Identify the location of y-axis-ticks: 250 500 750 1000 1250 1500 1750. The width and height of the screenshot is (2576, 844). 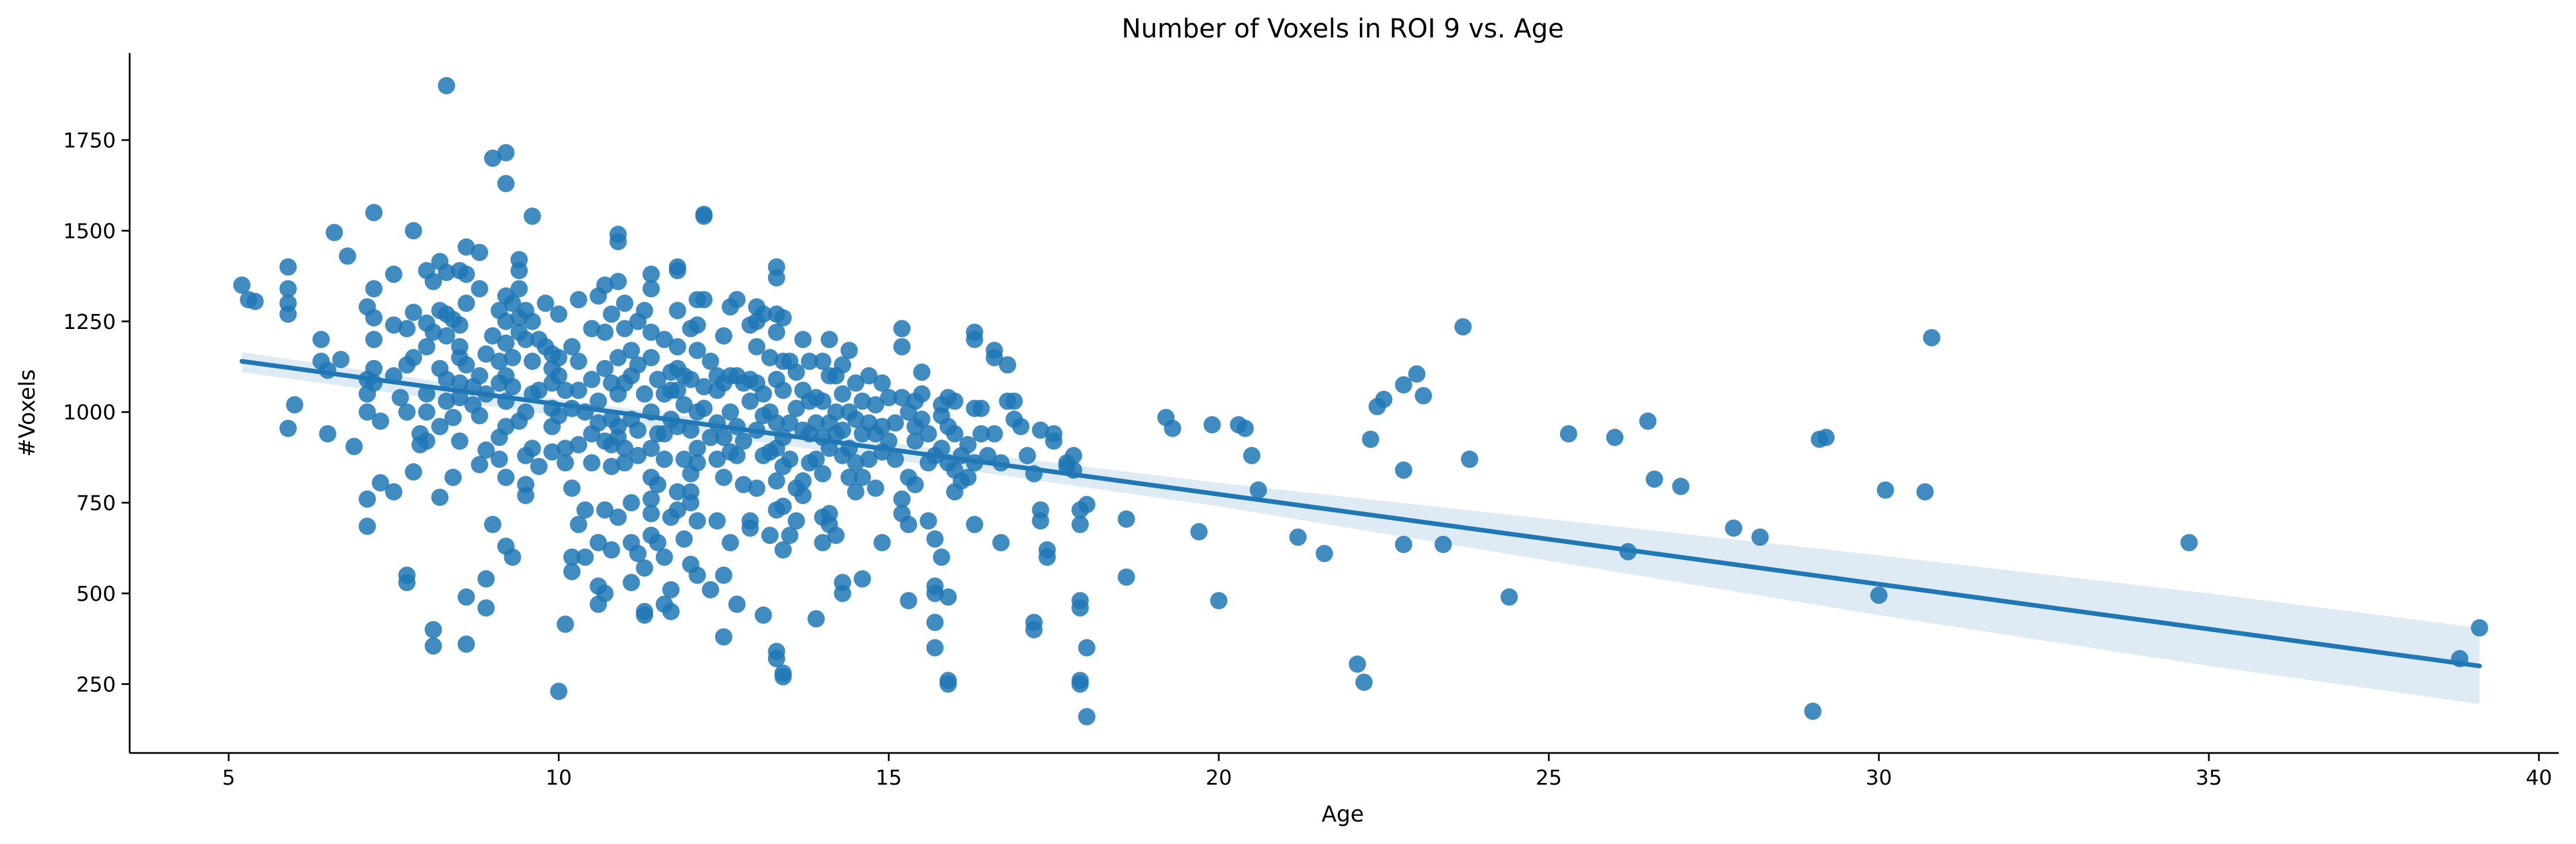
(96, 413).